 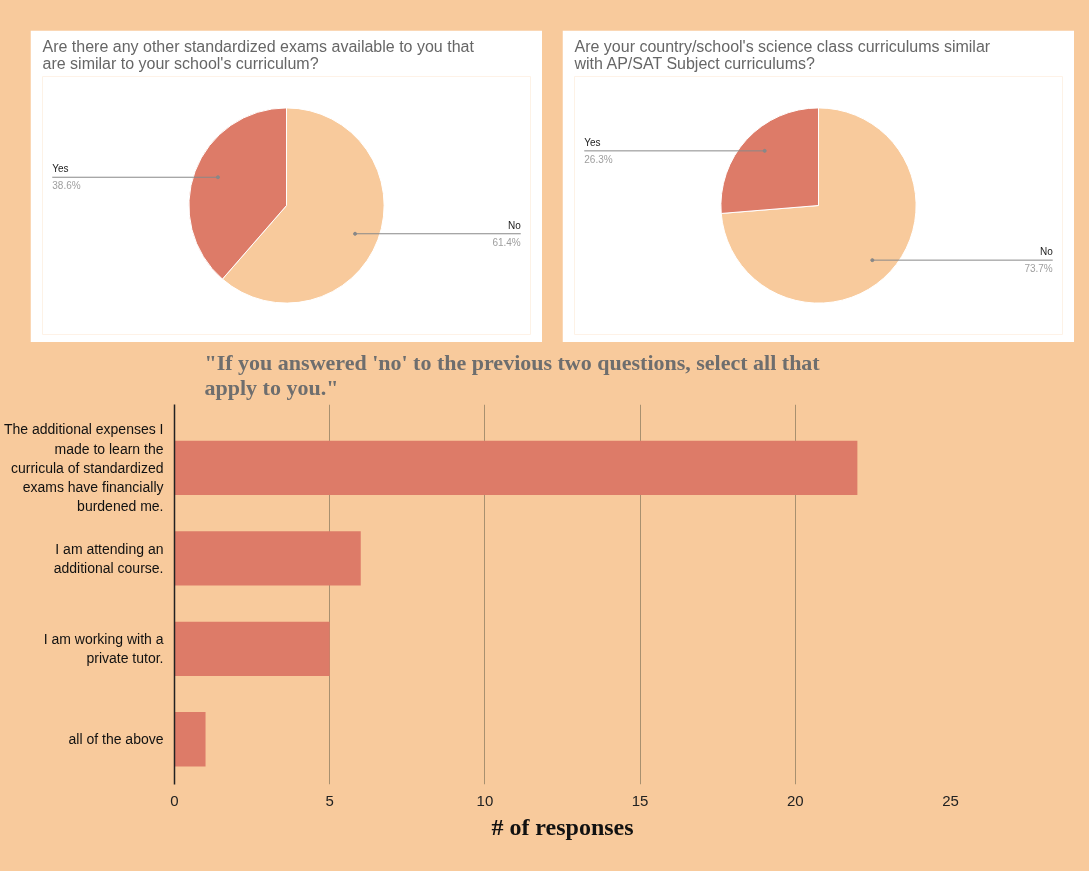 What do you see at coordinates (83, 468) in the screenshot?
I see `y-tick-label: The additional expenses I made to learn the curricula of standardized exams have financially burdened me.` at bounding box center [83, 468].